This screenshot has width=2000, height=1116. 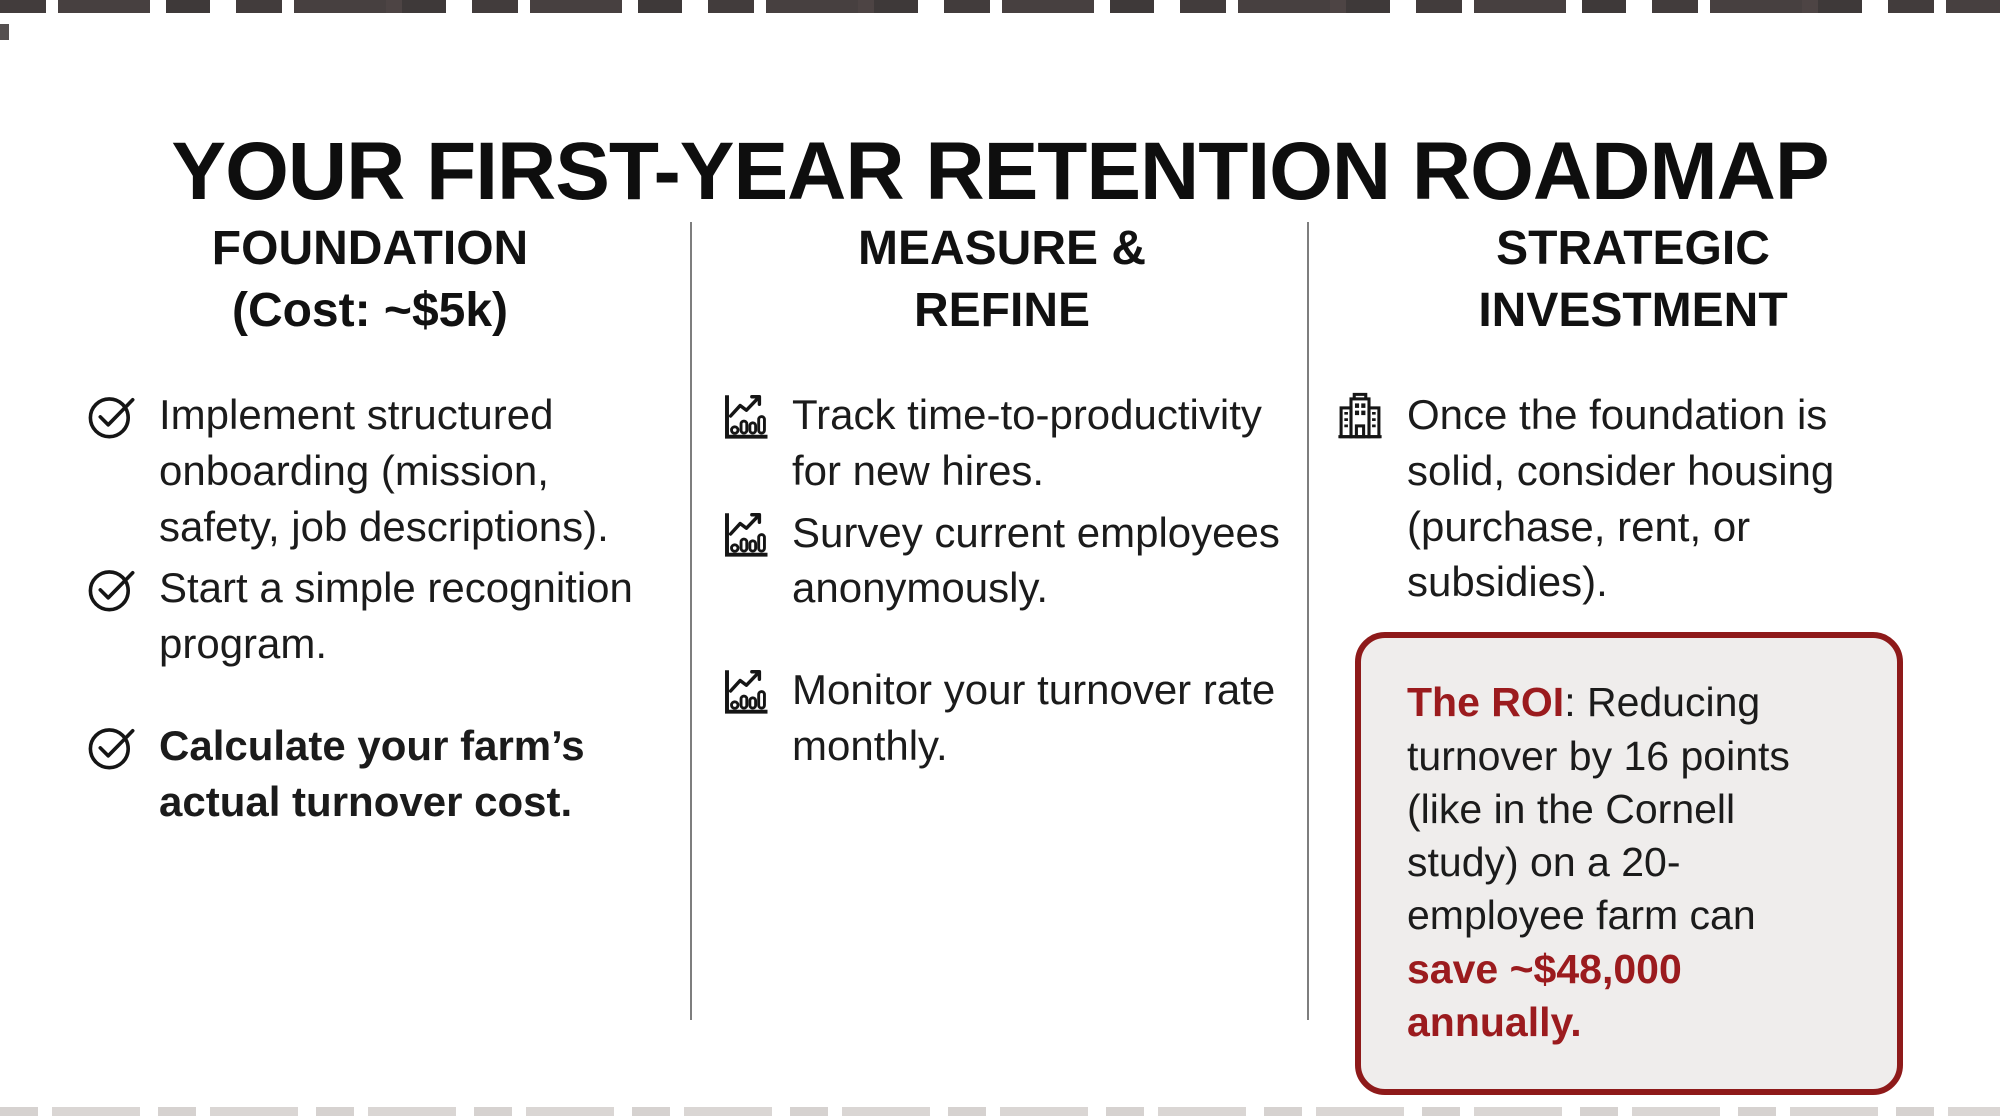 What do you see at coordinates (396, 616) in the screenshot?
I see `list-item-text: Start a simple recognition program.` at bounding box center [396, 616].